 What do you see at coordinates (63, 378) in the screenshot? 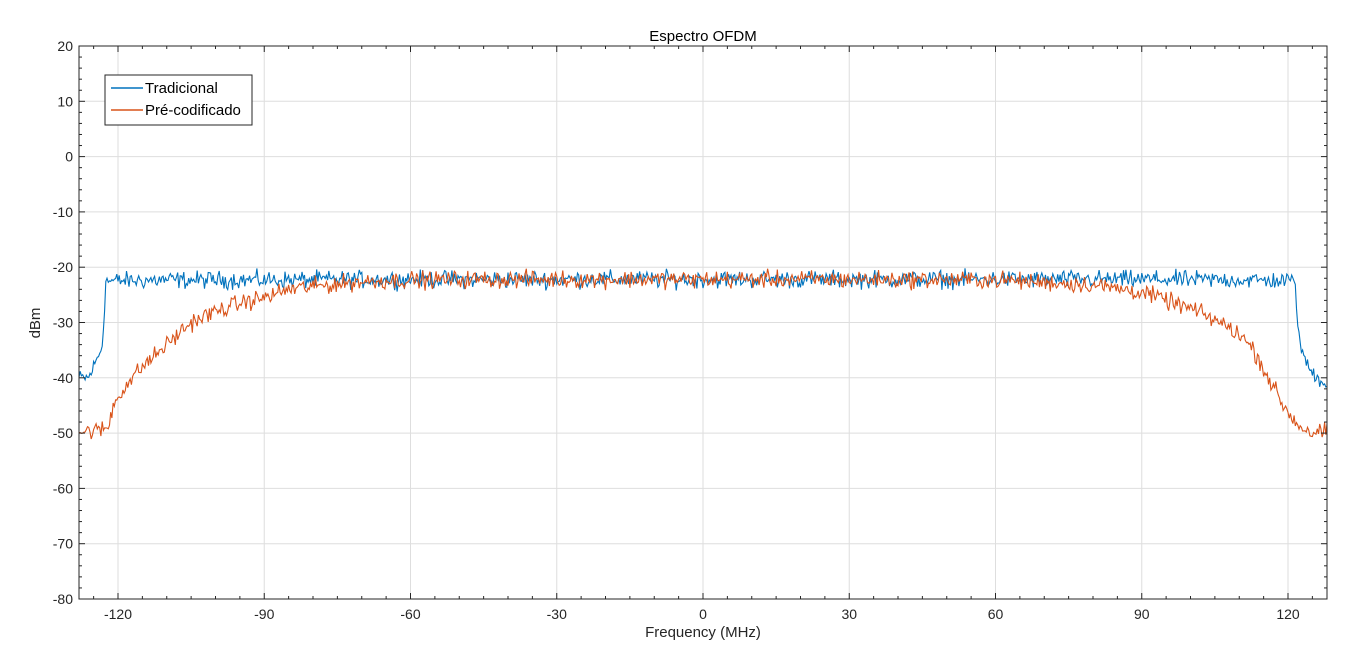
I see `y-tick-label: -40` at bounding box center [63, 378].